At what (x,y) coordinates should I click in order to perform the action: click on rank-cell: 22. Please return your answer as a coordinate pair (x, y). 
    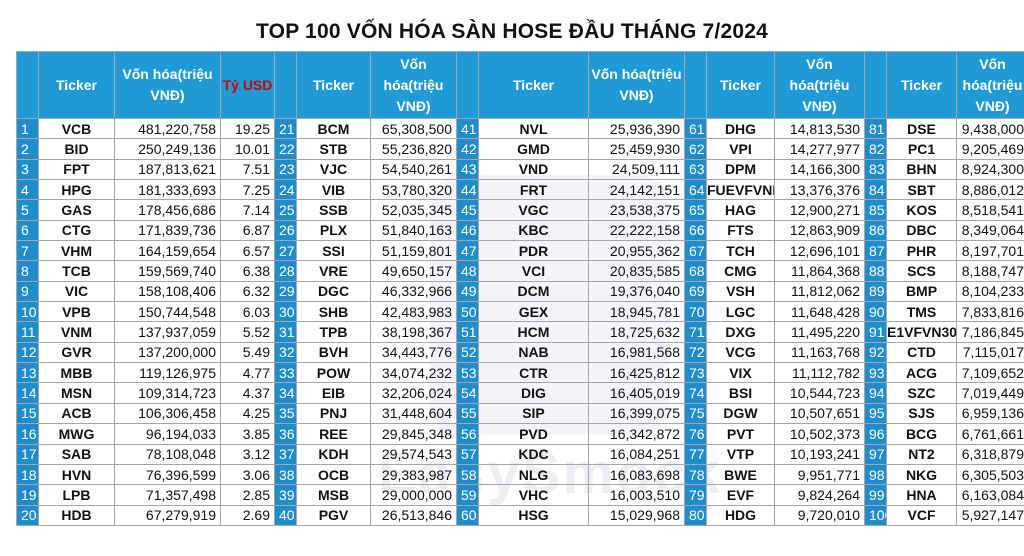
    Looking at the image, I should click on (285, 149).